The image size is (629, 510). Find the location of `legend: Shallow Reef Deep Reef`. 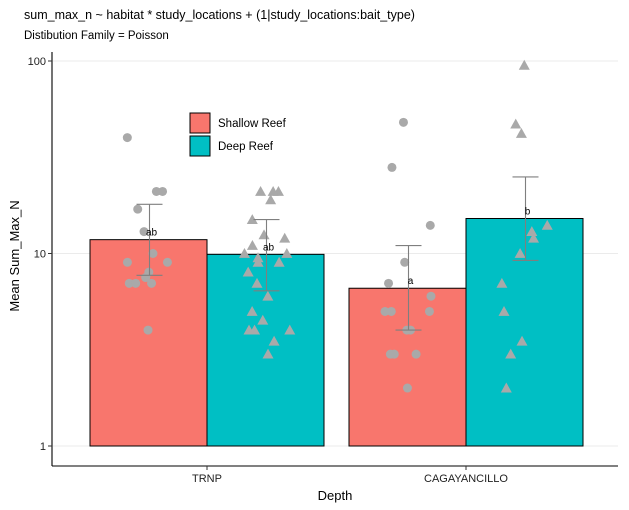

legend: Shallow Reef Deep Reef is located at coordinates (238, 134).